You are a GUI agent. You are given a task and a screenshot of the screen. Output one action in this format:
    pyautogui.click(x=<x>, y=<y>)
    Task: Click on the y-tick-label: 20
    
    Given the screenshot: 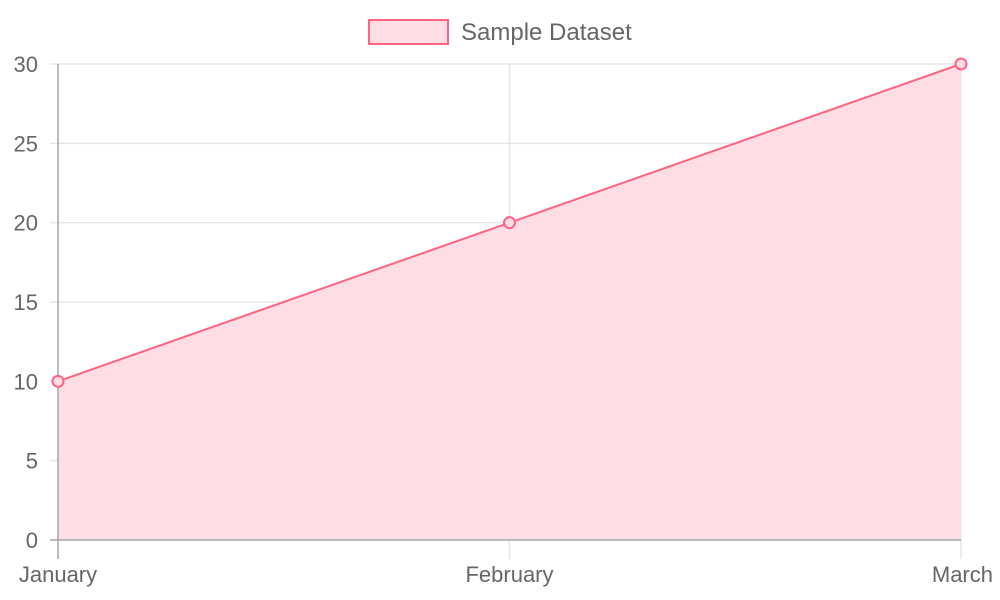 What is the action you would take?
    pyautogui.click(x=26, y=223)
    